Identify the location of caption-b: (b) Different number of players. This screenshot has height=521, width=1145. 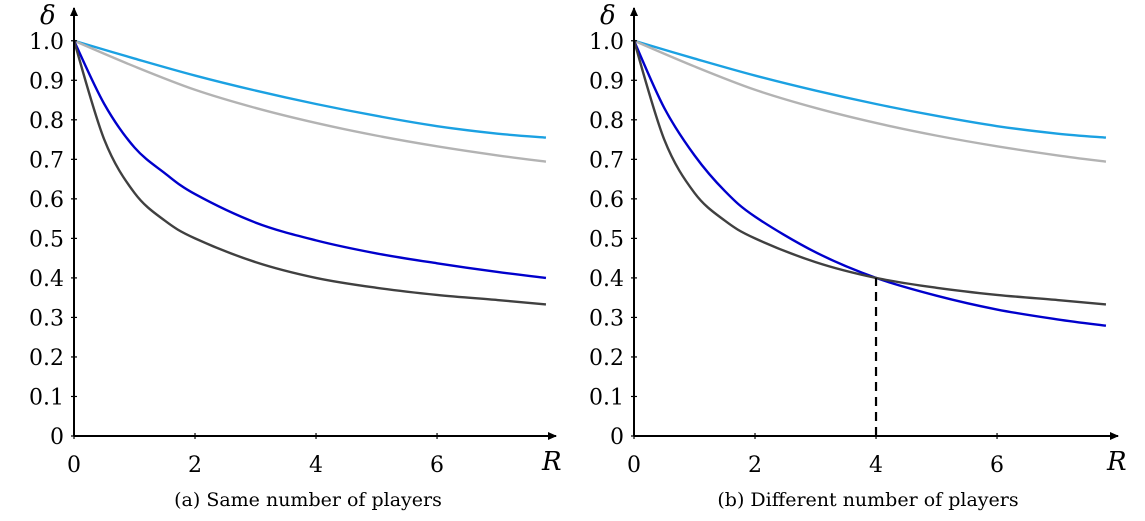
(867, 500).